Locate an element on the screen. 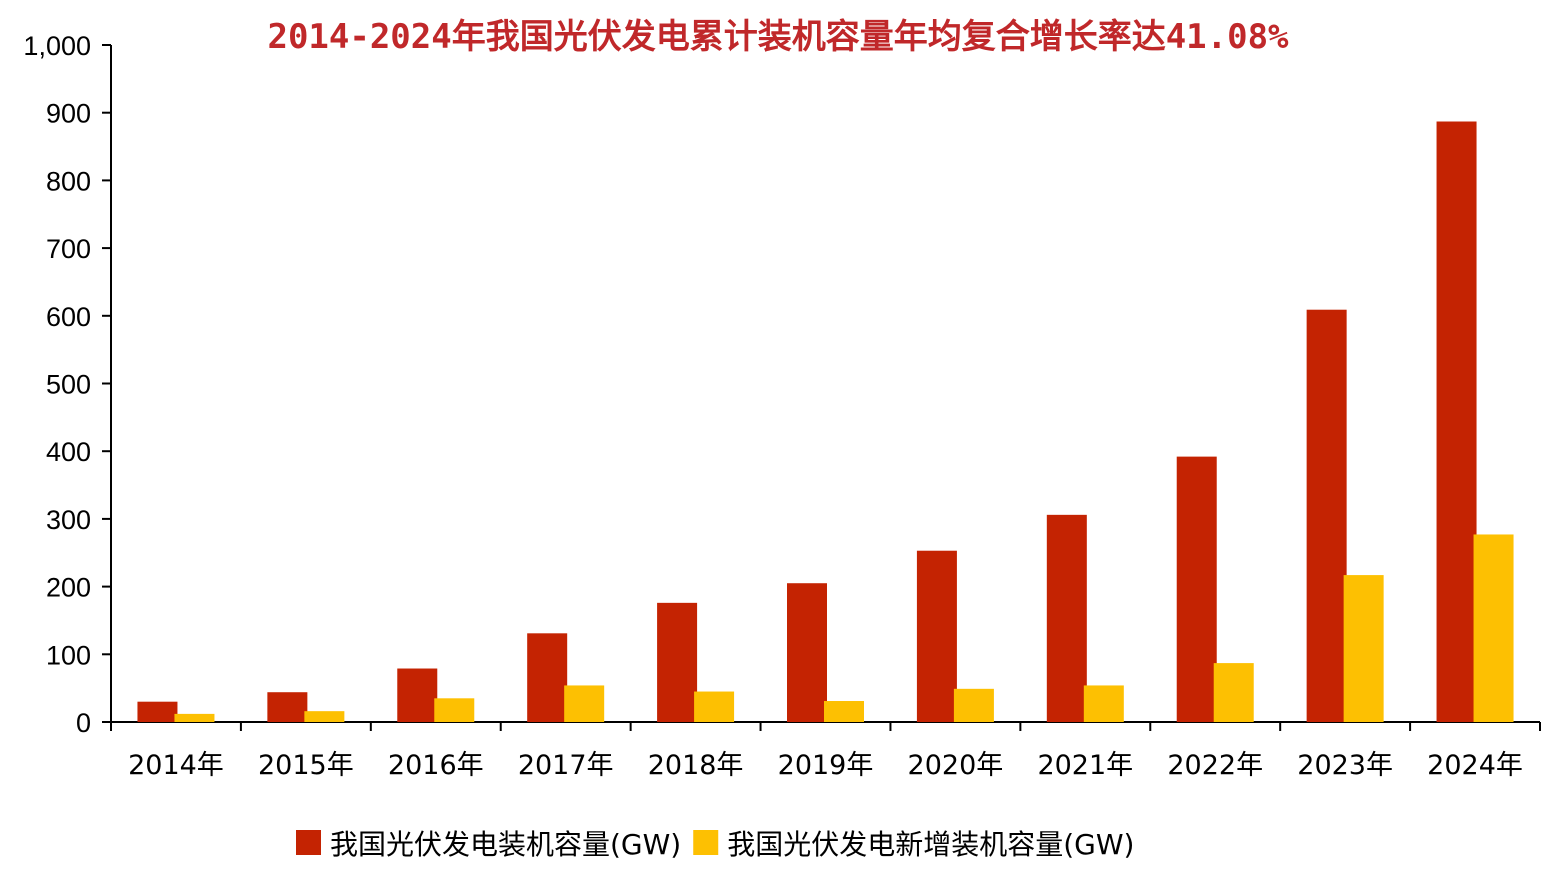 This screenshot has width=1554, height=870. bar-cumulative-2017年 is located at coordinates (547, 677).